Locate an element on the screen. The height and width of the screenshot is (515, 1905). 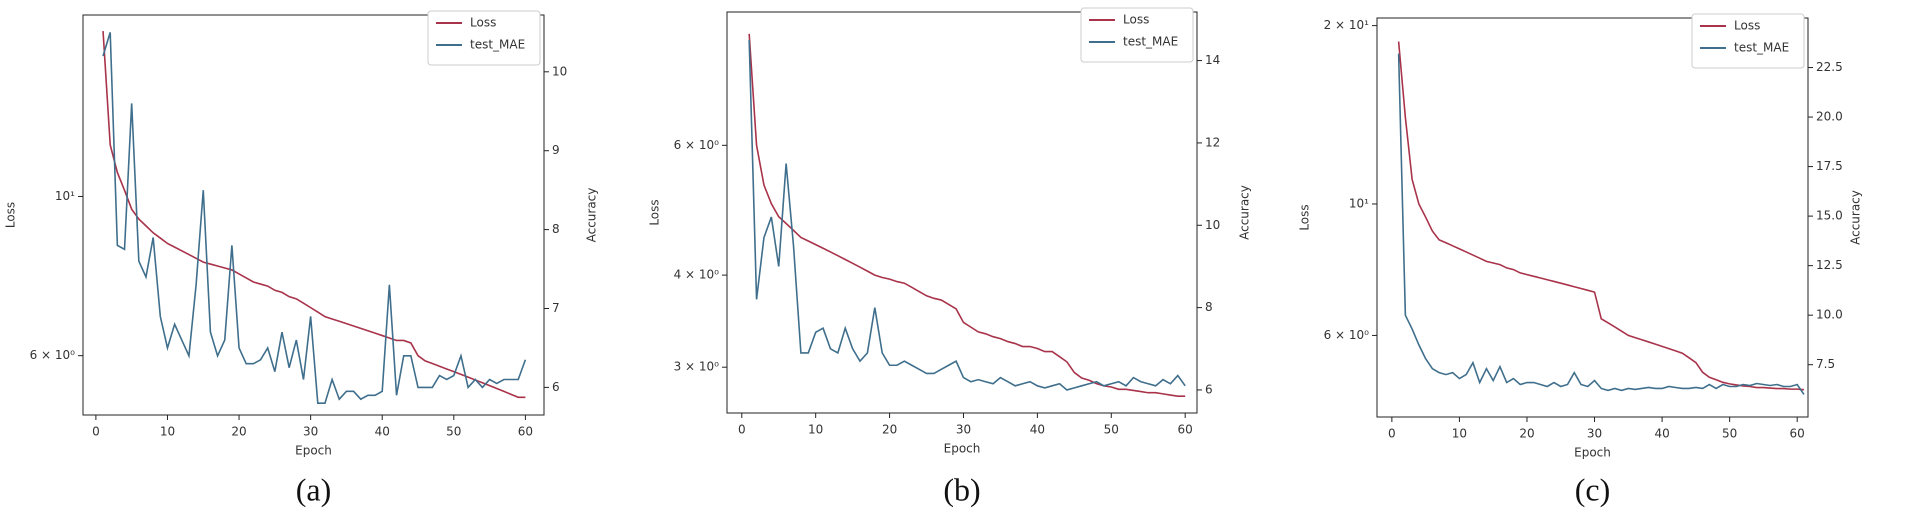
y2-tick-label: 14 is located at coordinates (1212, 60).